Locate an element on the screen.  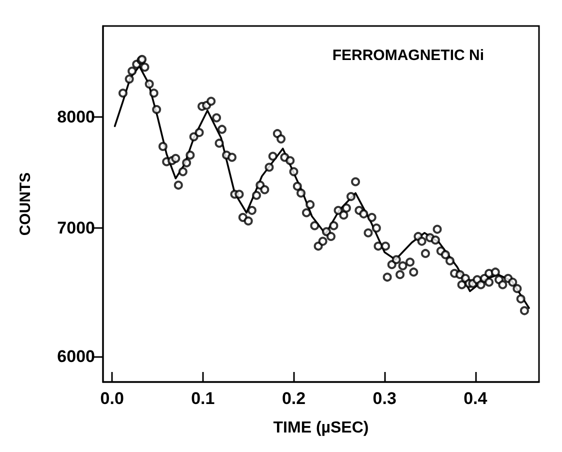
x-tick-label: 0.0 is located at coordinates (112, 398).